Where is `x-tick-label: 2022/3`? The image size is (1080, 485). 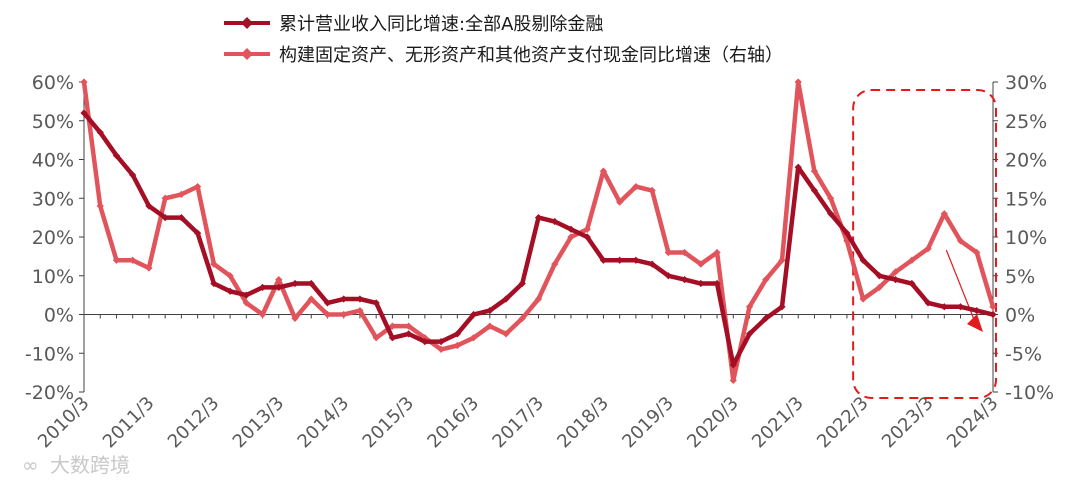 x-tick-label: 2022/3 is located at coordinates (843, 423).